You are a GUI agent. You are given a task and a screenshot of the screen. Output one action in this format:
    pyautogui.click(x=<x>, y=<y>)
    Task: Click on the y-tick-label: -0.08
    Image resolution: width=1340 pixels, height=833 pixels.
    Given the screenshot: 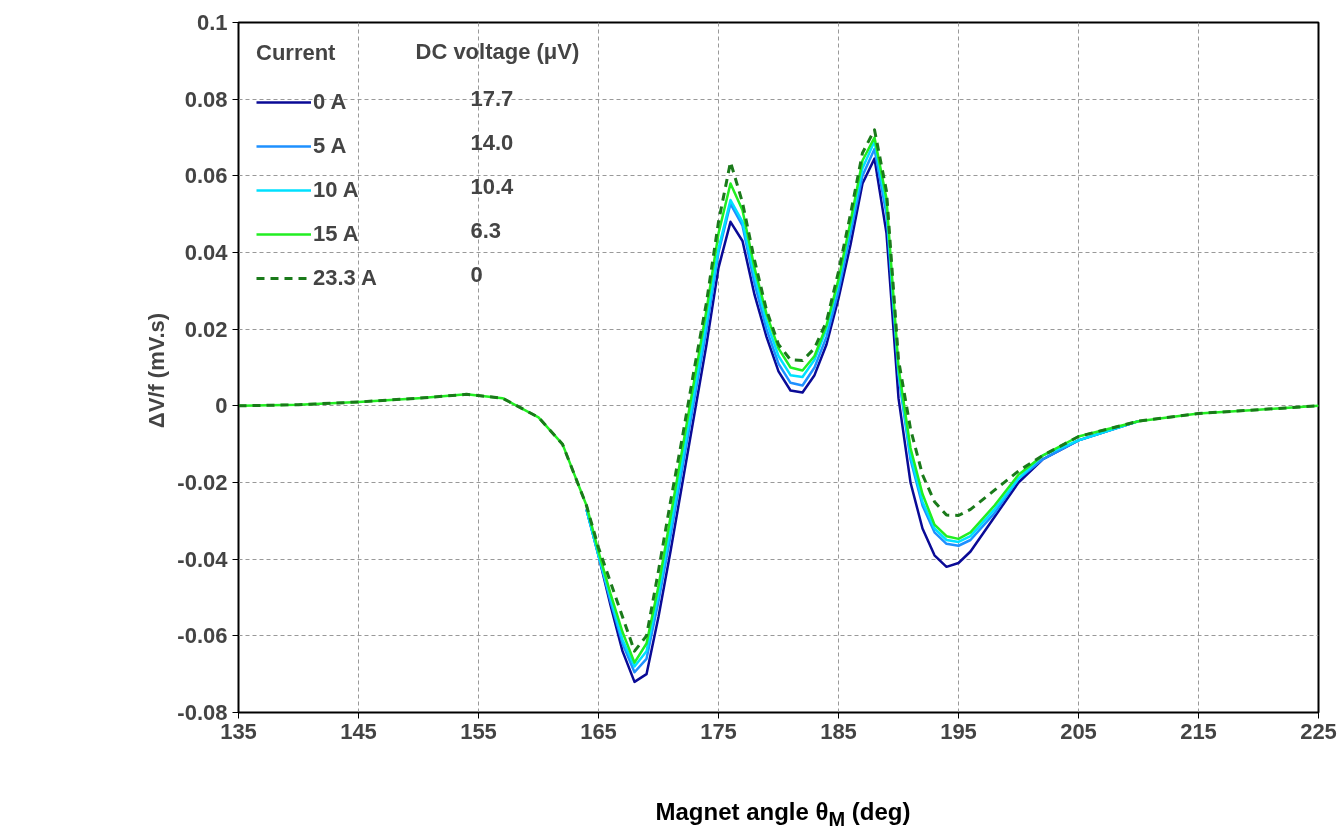 What is the action you would take?
    pyautogui.click(x=202, y=712)
    